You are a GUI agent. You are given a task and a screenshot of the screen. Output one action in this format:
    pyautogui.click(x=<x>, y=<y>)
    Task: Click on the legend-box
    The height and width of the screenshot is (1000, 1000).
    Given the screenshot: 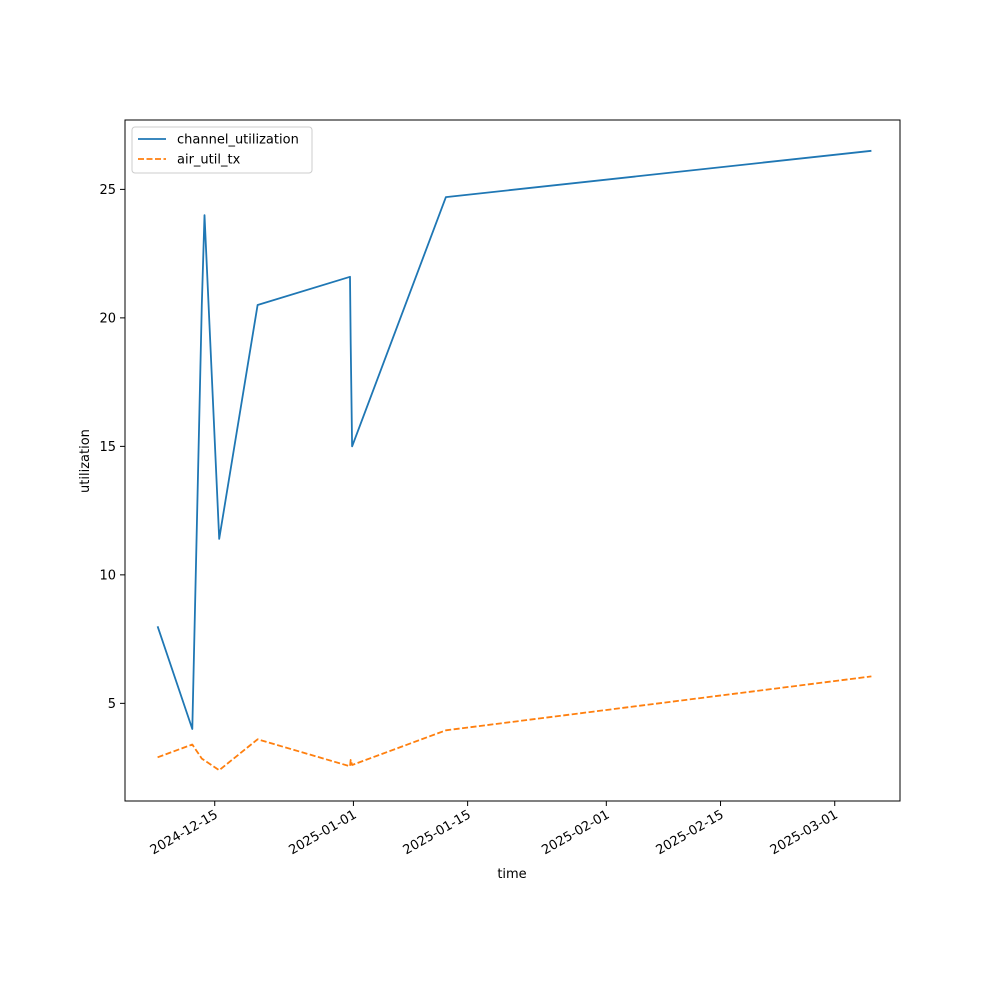 What is the action you would take?
    pyautogui.click(x=222, y=150)
    